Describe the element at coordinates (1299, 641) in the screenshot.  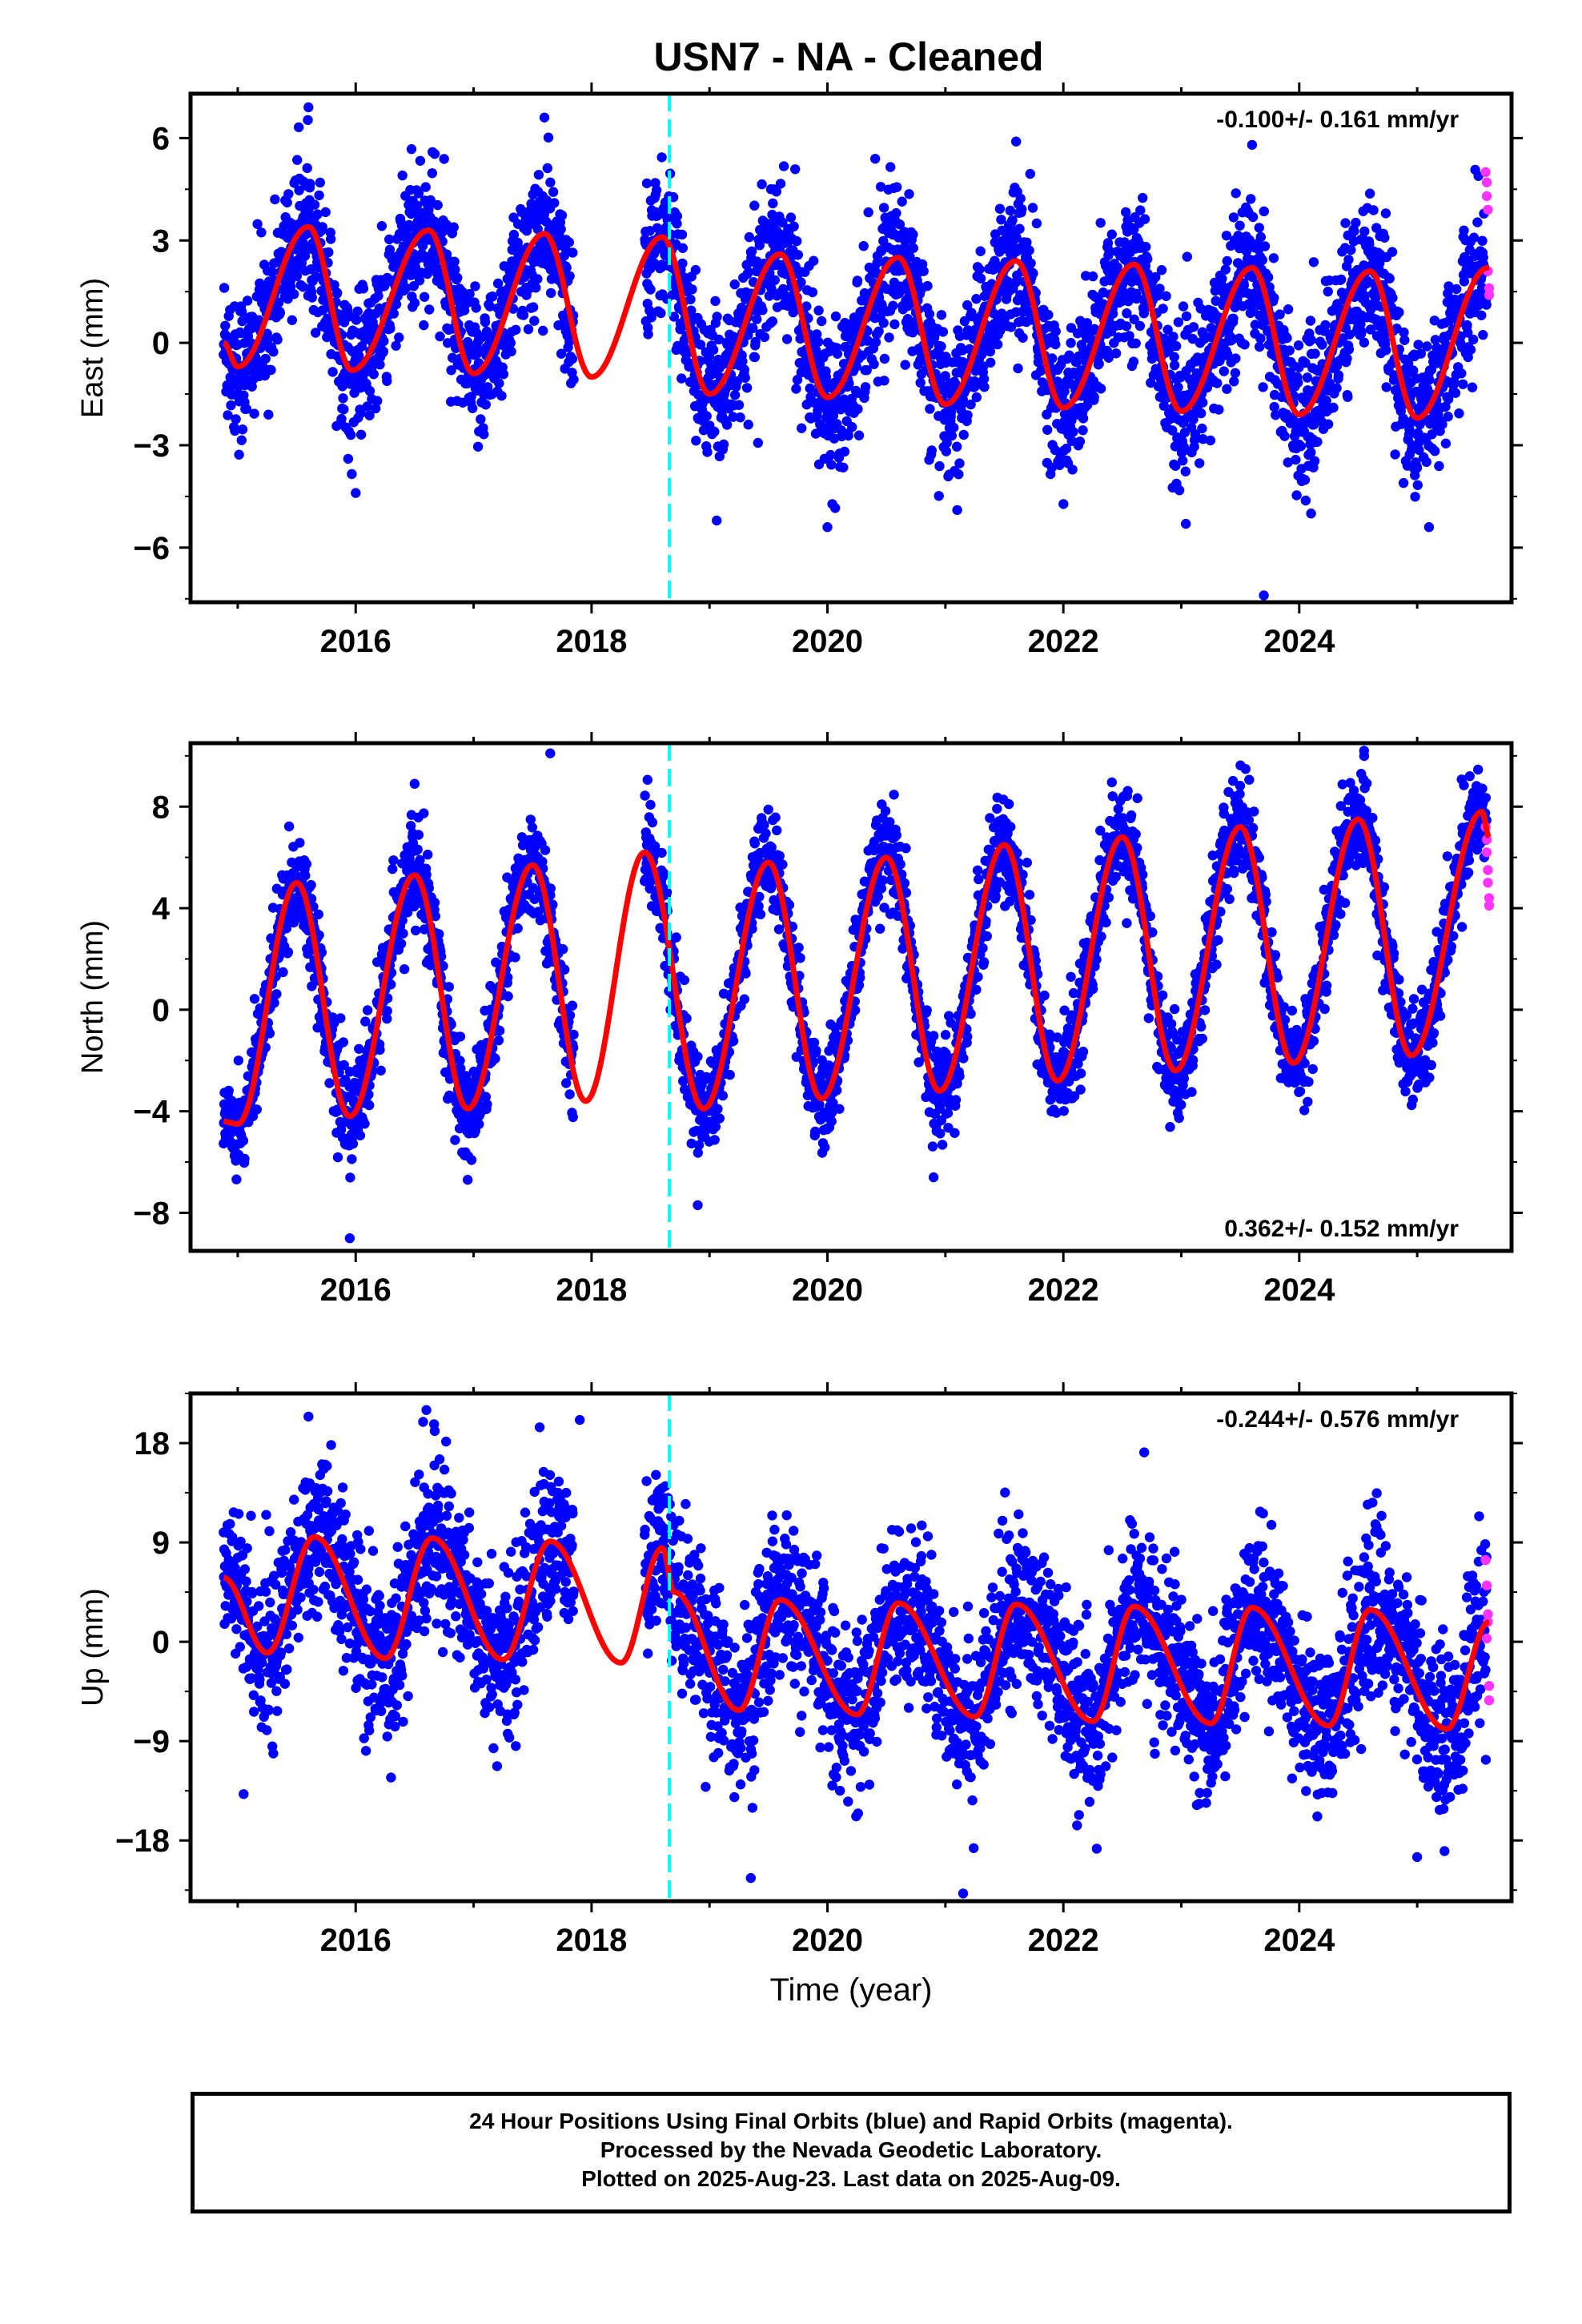
I see `x-tick-label: 2024` at that location.